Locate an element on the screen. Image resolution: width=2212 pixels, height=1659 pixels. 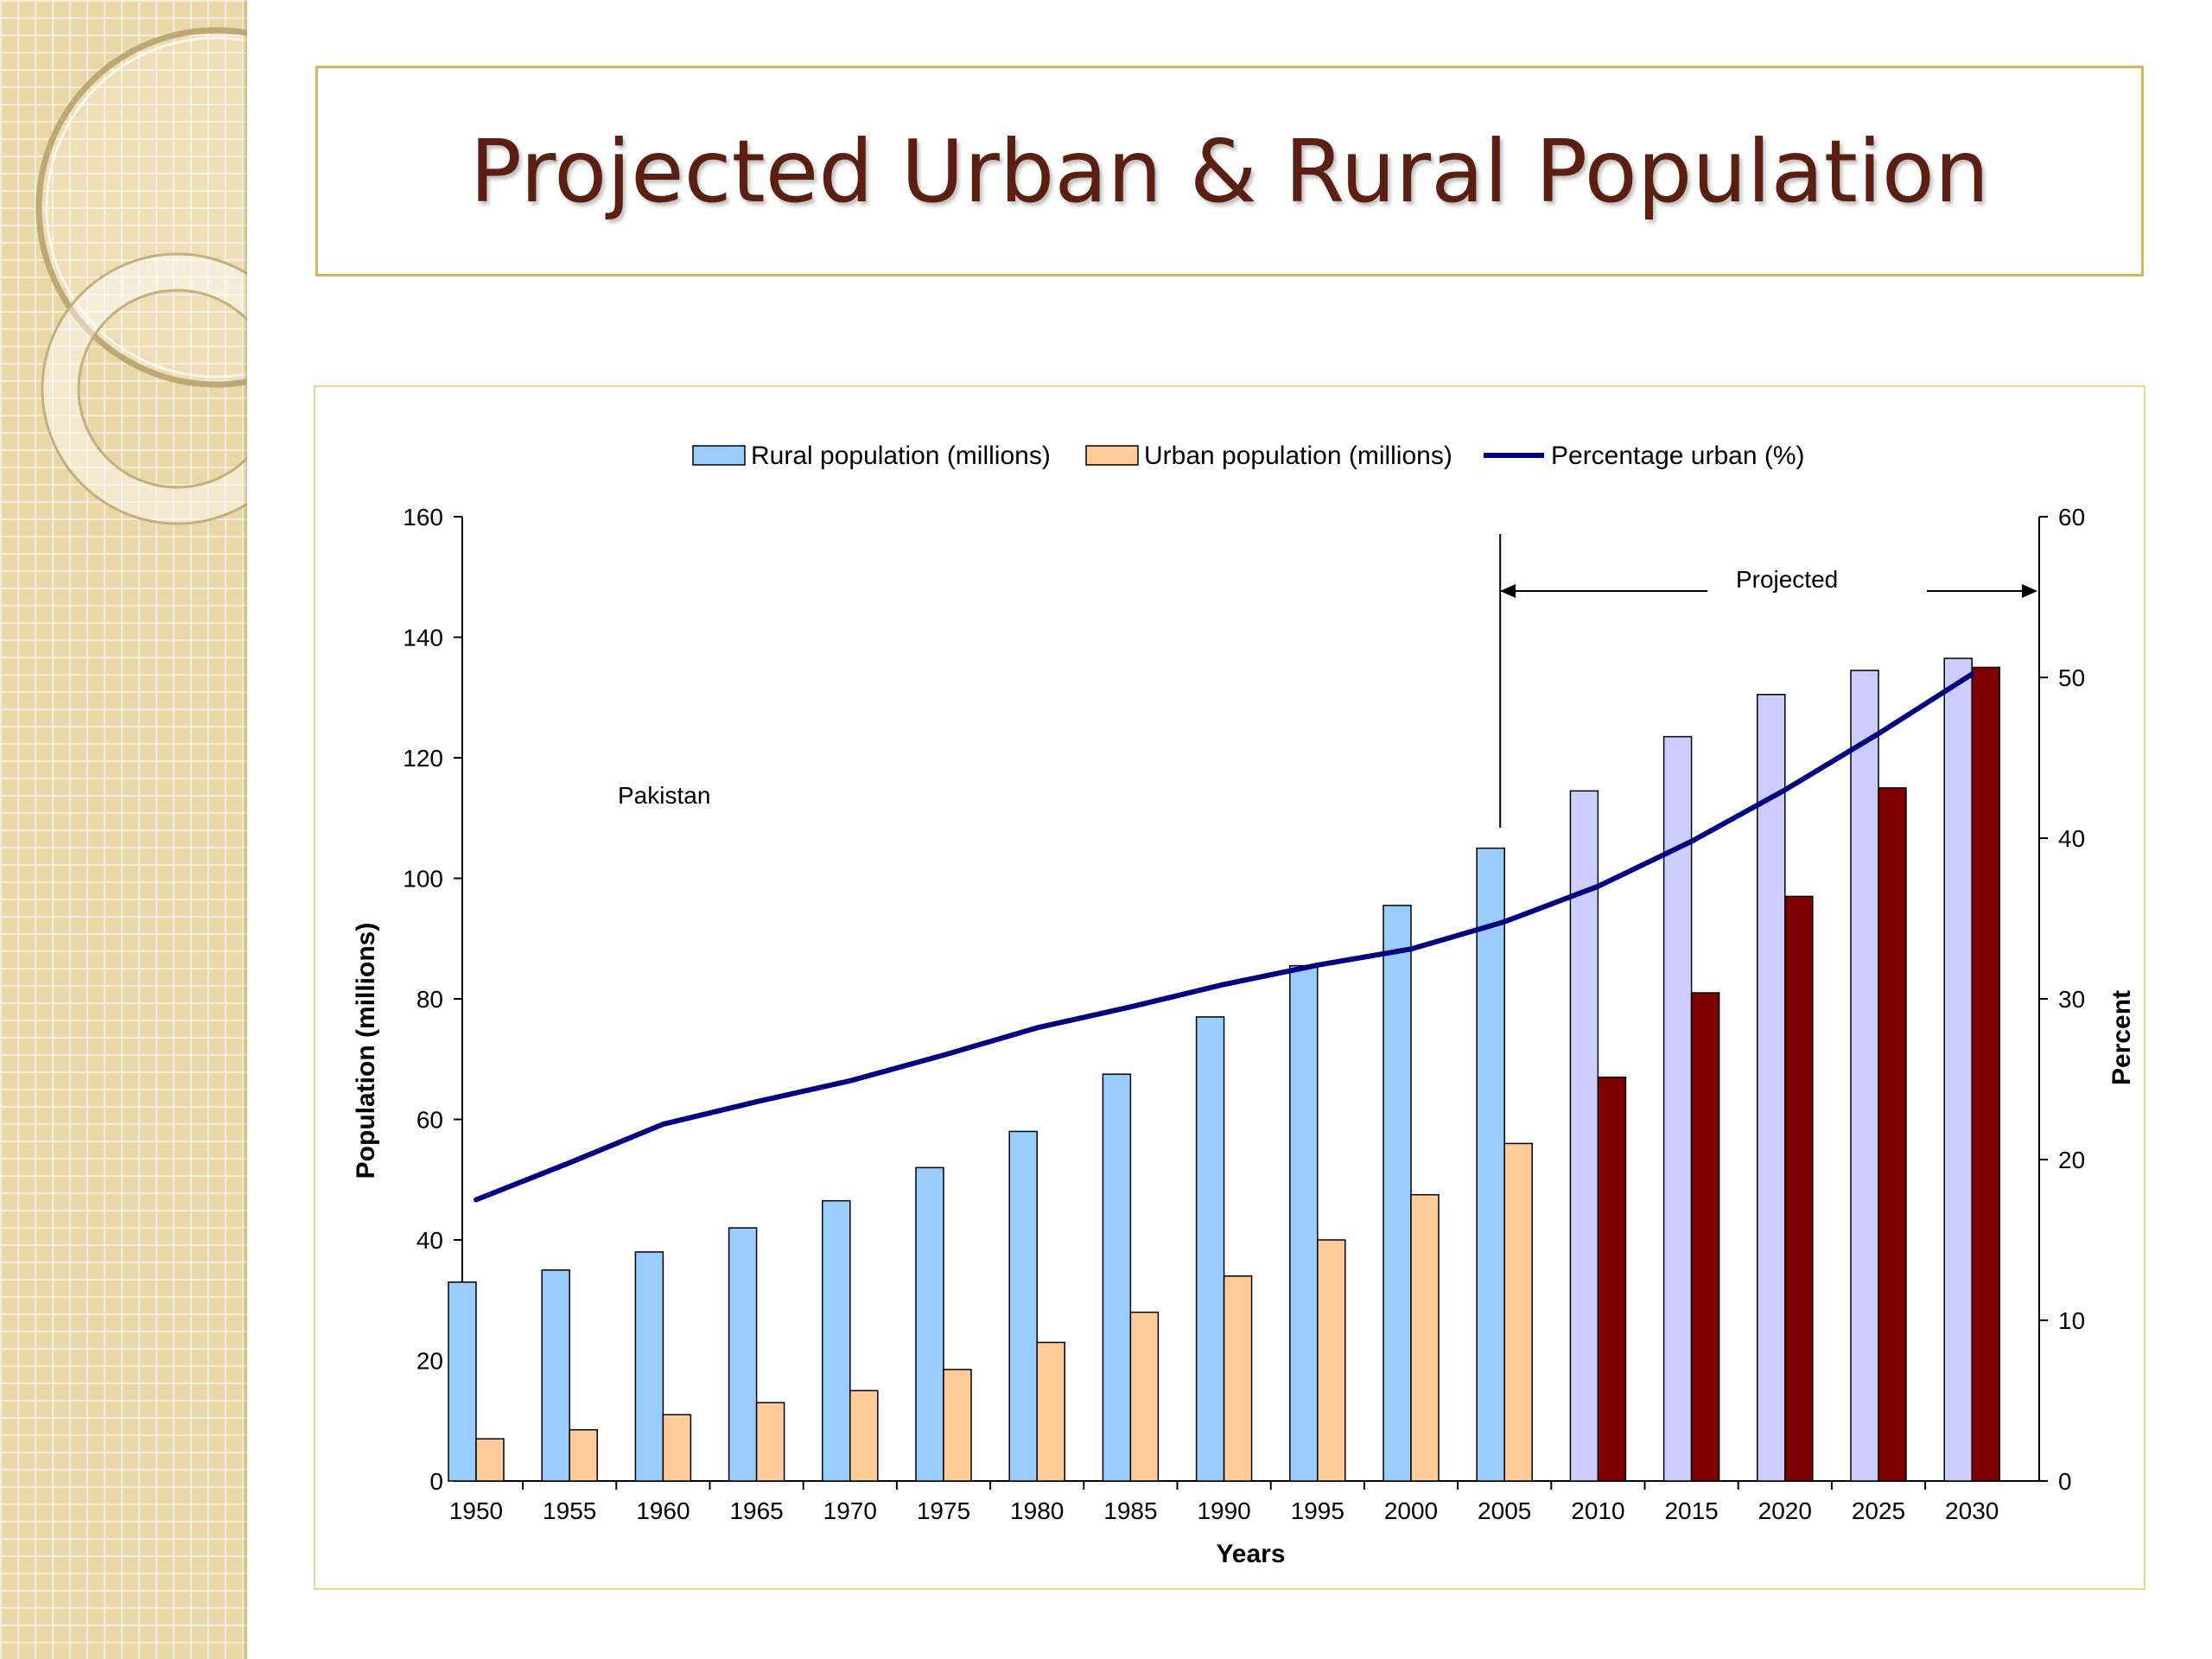
y-tick-label-right: 60 is located at coordinates (2071, 517).